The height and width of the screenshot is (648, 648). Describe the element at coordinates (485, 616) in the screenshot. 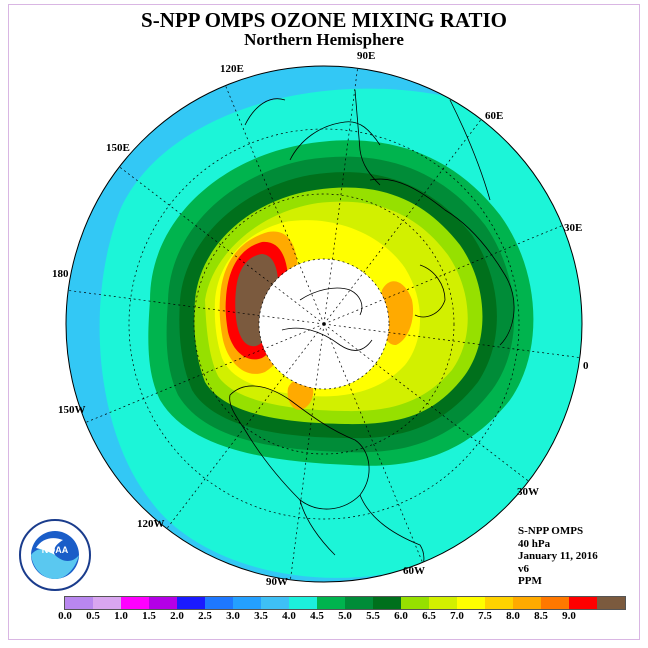

I see `colorbar-tick-label: 7.5` at that location.